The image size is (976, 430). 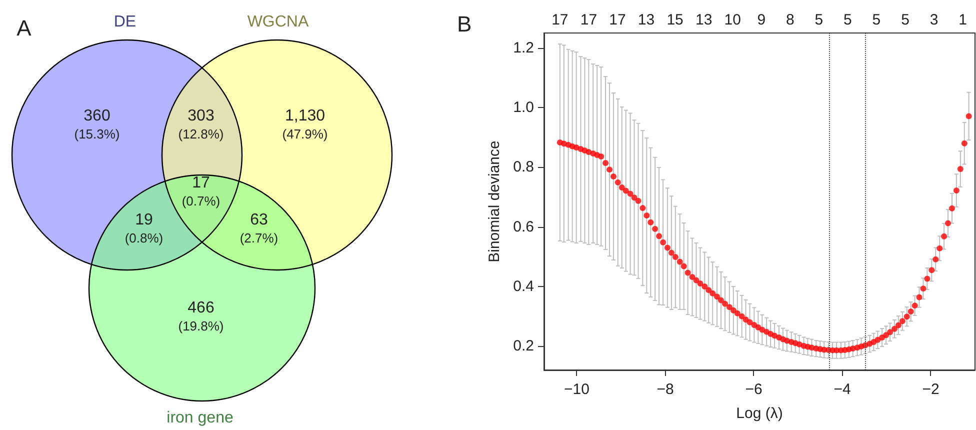 What do you see at coordinates (259, 229) in the screenshot?
I see `text: 63 (2.7%)` at bounding box center [259, 229].